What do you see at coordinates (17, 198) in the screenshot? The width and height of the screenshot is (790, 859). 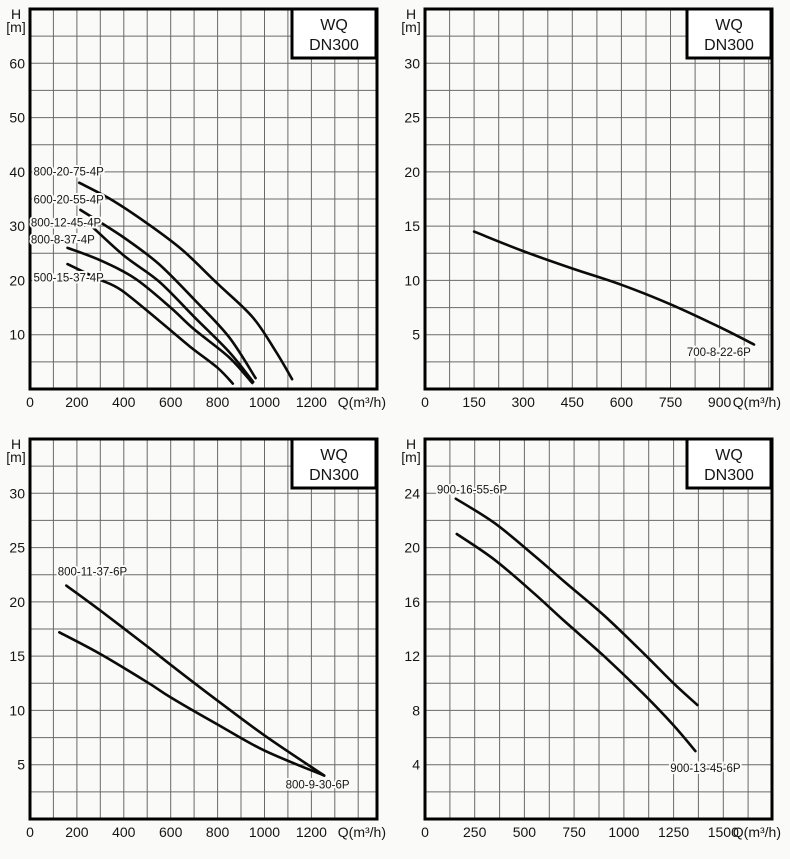 I see `y-tick-labels: 10 20 30 40 50 60` at bounding box center [17, 198].